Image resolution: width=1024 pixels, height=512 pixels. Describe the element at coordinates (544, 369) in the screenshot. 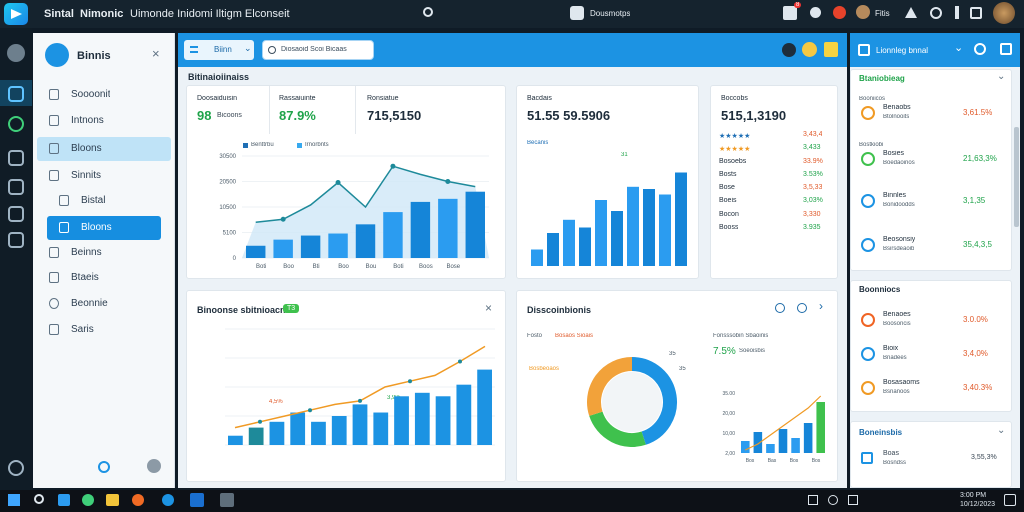

I see `pie-label: Bosbeoaos` at that location.